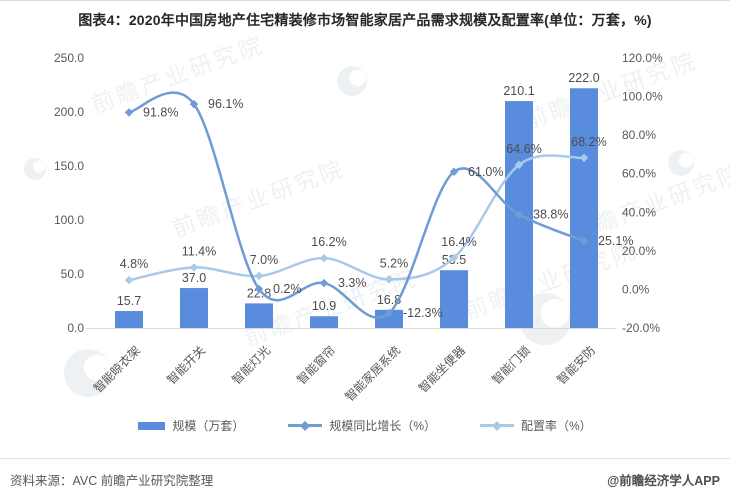  What do you see at coordinates (134, 264) in the screenshot?
I see `config-rate-line-value-label: 4.8%` at bounding box center [134, 264].